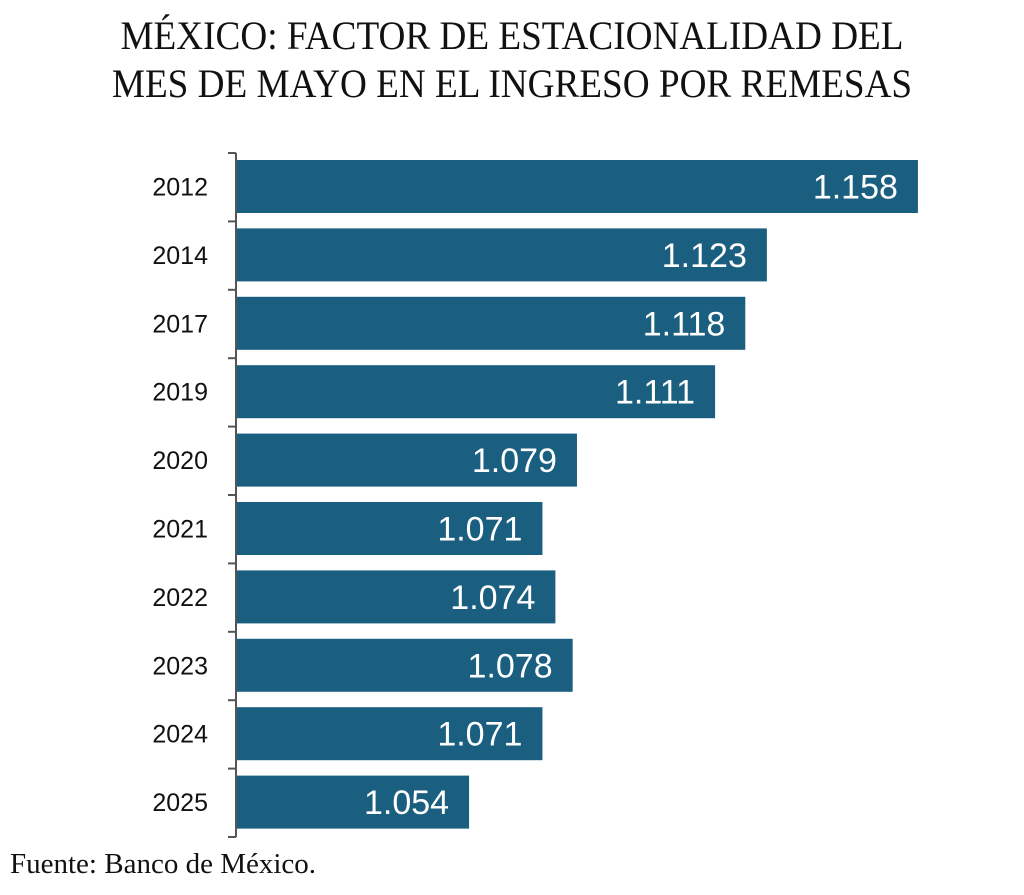 The image size is (1024, 895). What do you see at coordinates (406, 803) in the screenshot?
I see `data-label-2025: 1.054` at bounding box center [406, 803].